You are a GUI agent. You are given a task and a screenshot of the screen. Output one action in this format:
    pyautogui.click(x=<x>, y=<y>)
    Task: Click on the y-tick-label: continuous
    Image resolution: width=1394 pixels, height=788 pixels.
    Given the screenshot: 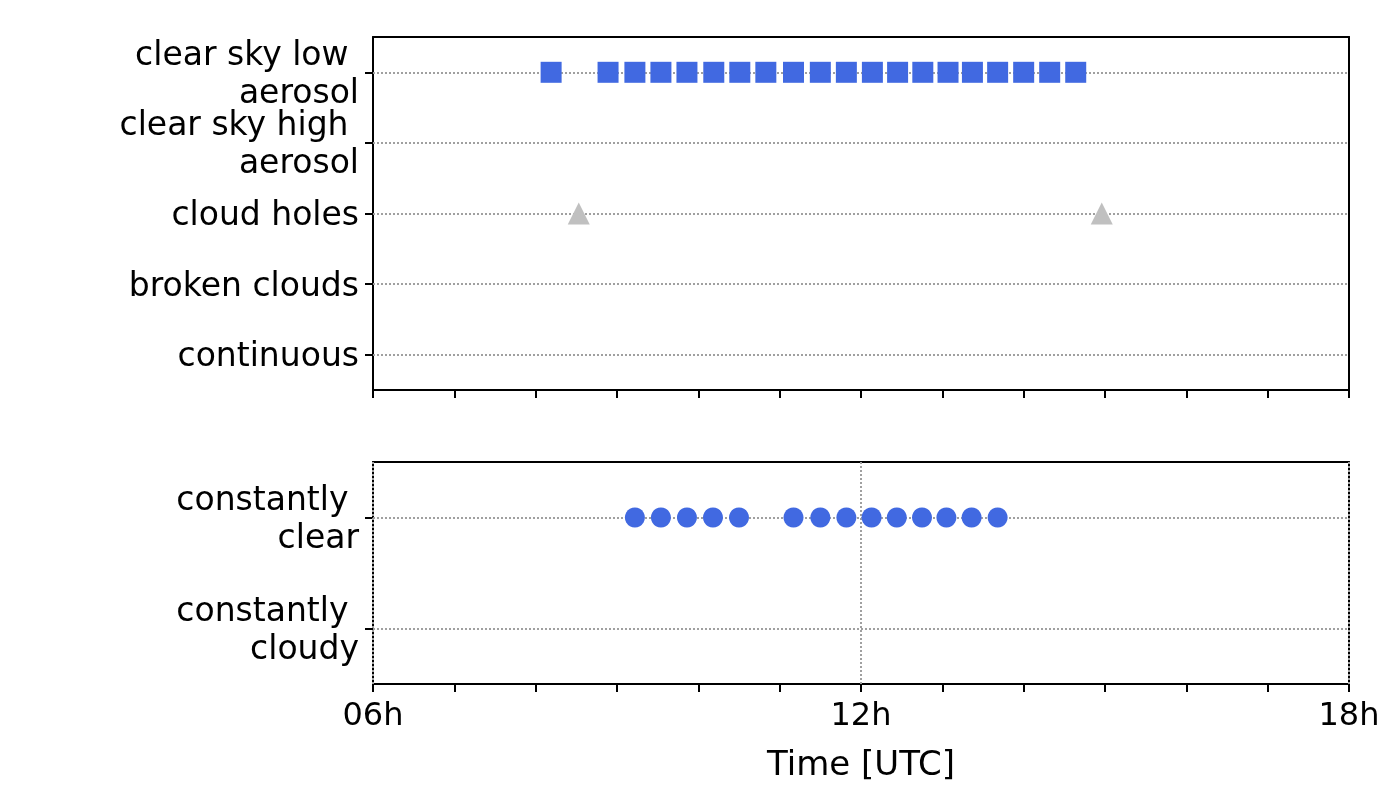 What is the action you would take?
    pyautogui.click(x=268, y=355)
    